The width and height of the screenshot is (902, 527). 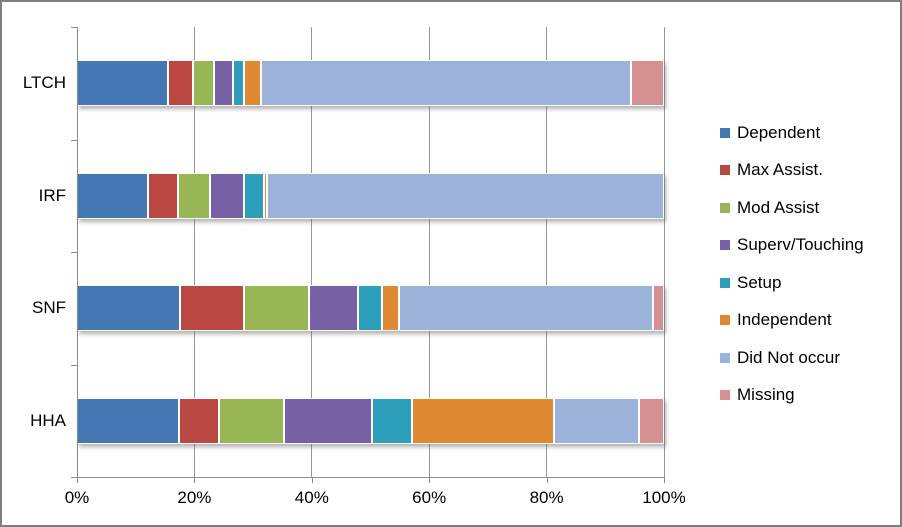 I want to click on x-axis-tick-label: 40%, so click(x=311, y=497).